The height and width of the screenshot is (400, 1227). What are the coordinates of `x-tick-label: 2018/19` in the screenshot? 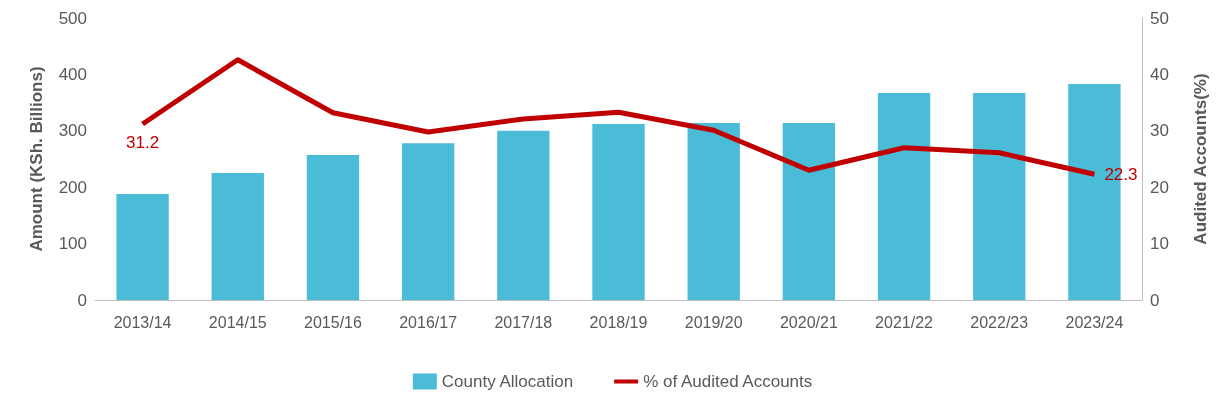 It's located at (618, 322).